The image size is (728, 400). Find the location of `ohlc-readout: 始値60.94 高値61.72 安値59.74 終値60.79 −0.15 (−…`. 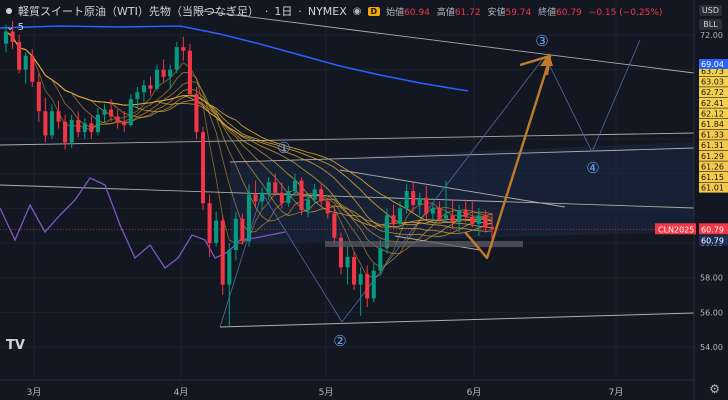

ohlc-readout: 始値60.94 高値61.72 安値59.74 終値60.79 −0.15 (−… is located at coordinates (526, 11).